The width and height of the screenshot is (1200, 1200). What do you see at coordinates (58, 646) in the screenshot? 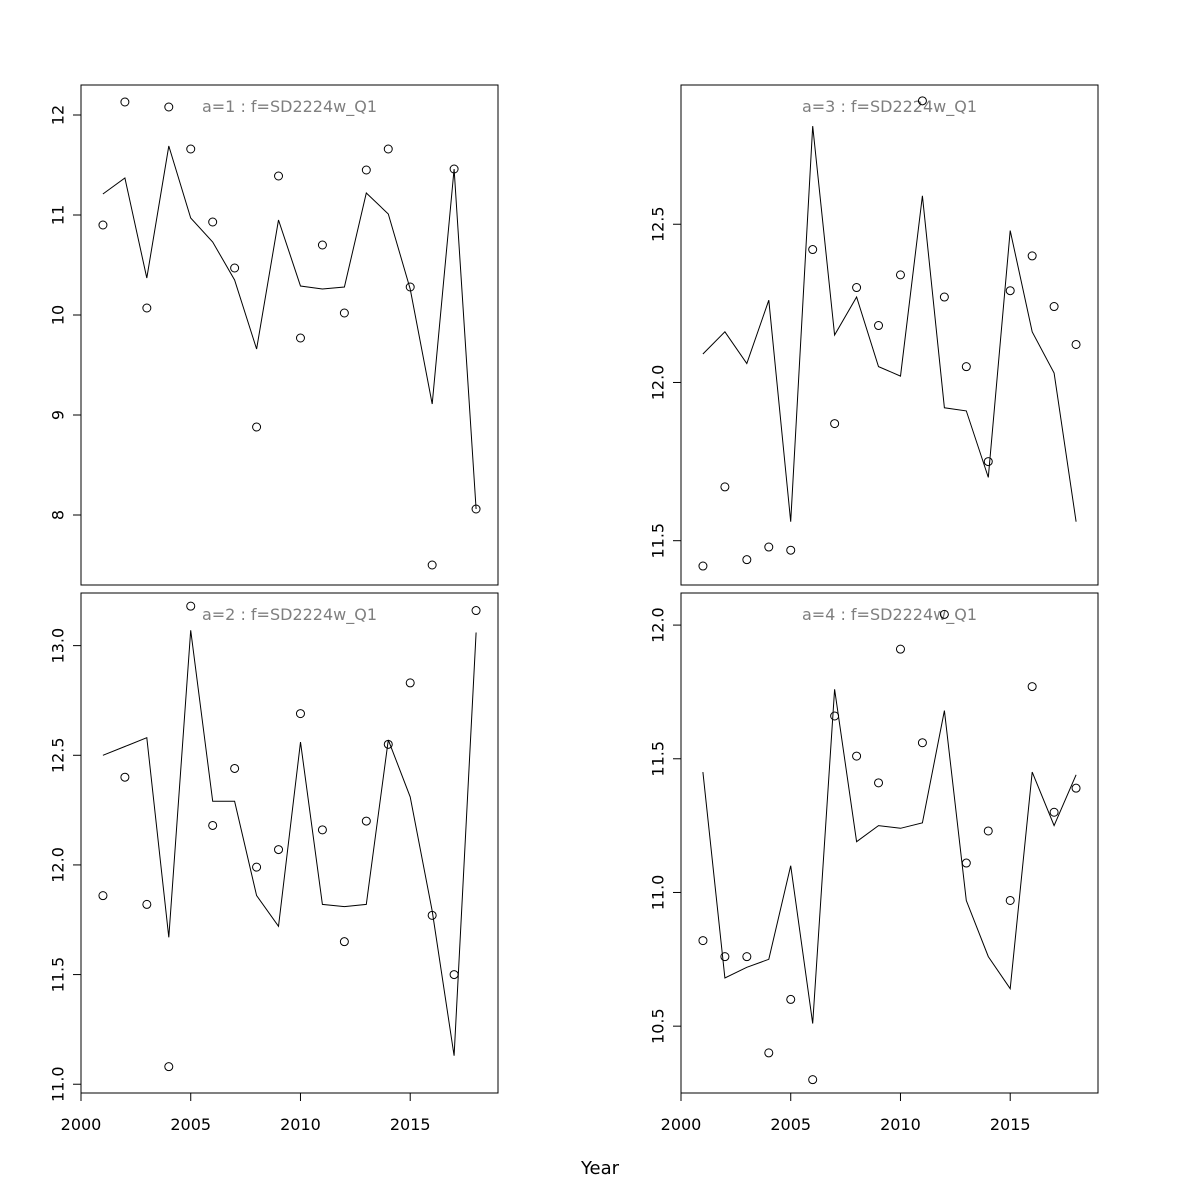
I see `y-tick-label: 13.0` at bounding box center [58, 646].